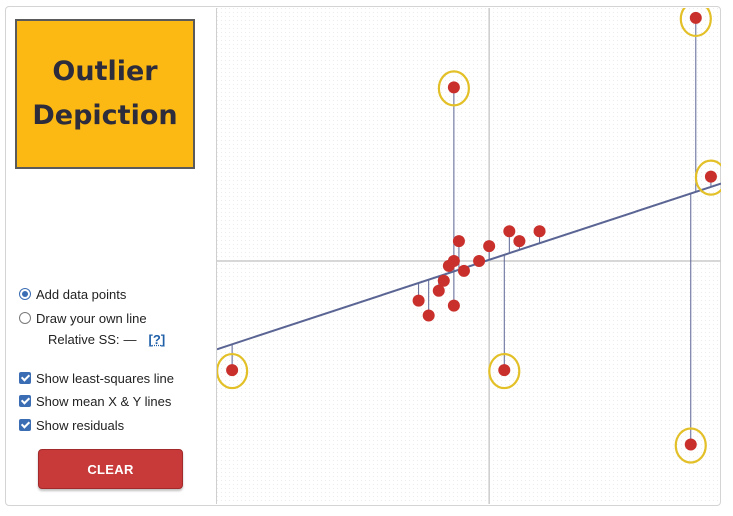  I want to click on mode-draw-line: Draw your own line, so click(83, 318).